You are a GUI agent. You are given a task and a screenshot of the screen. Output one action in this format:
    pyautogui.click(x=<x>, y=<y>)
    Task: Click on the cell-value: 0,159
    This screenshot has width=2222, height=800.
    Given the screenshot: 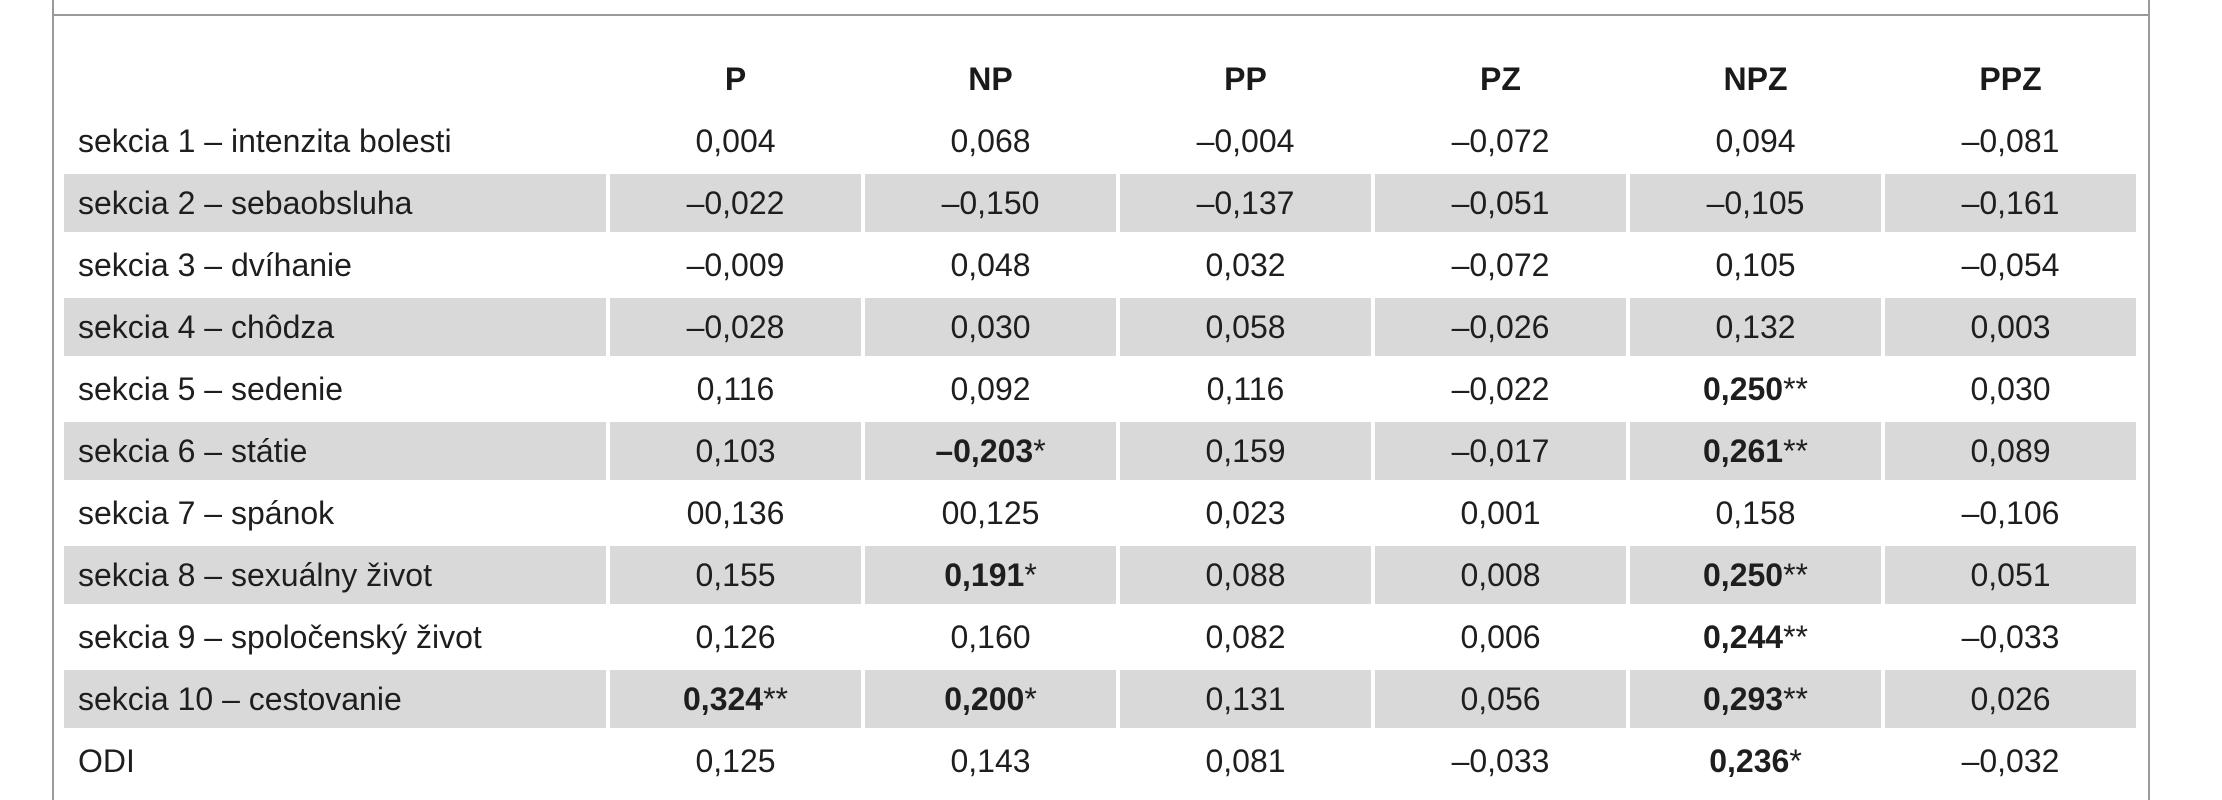 What is the action you would take?
    pyautogui.click(x=1245, y=451)
    